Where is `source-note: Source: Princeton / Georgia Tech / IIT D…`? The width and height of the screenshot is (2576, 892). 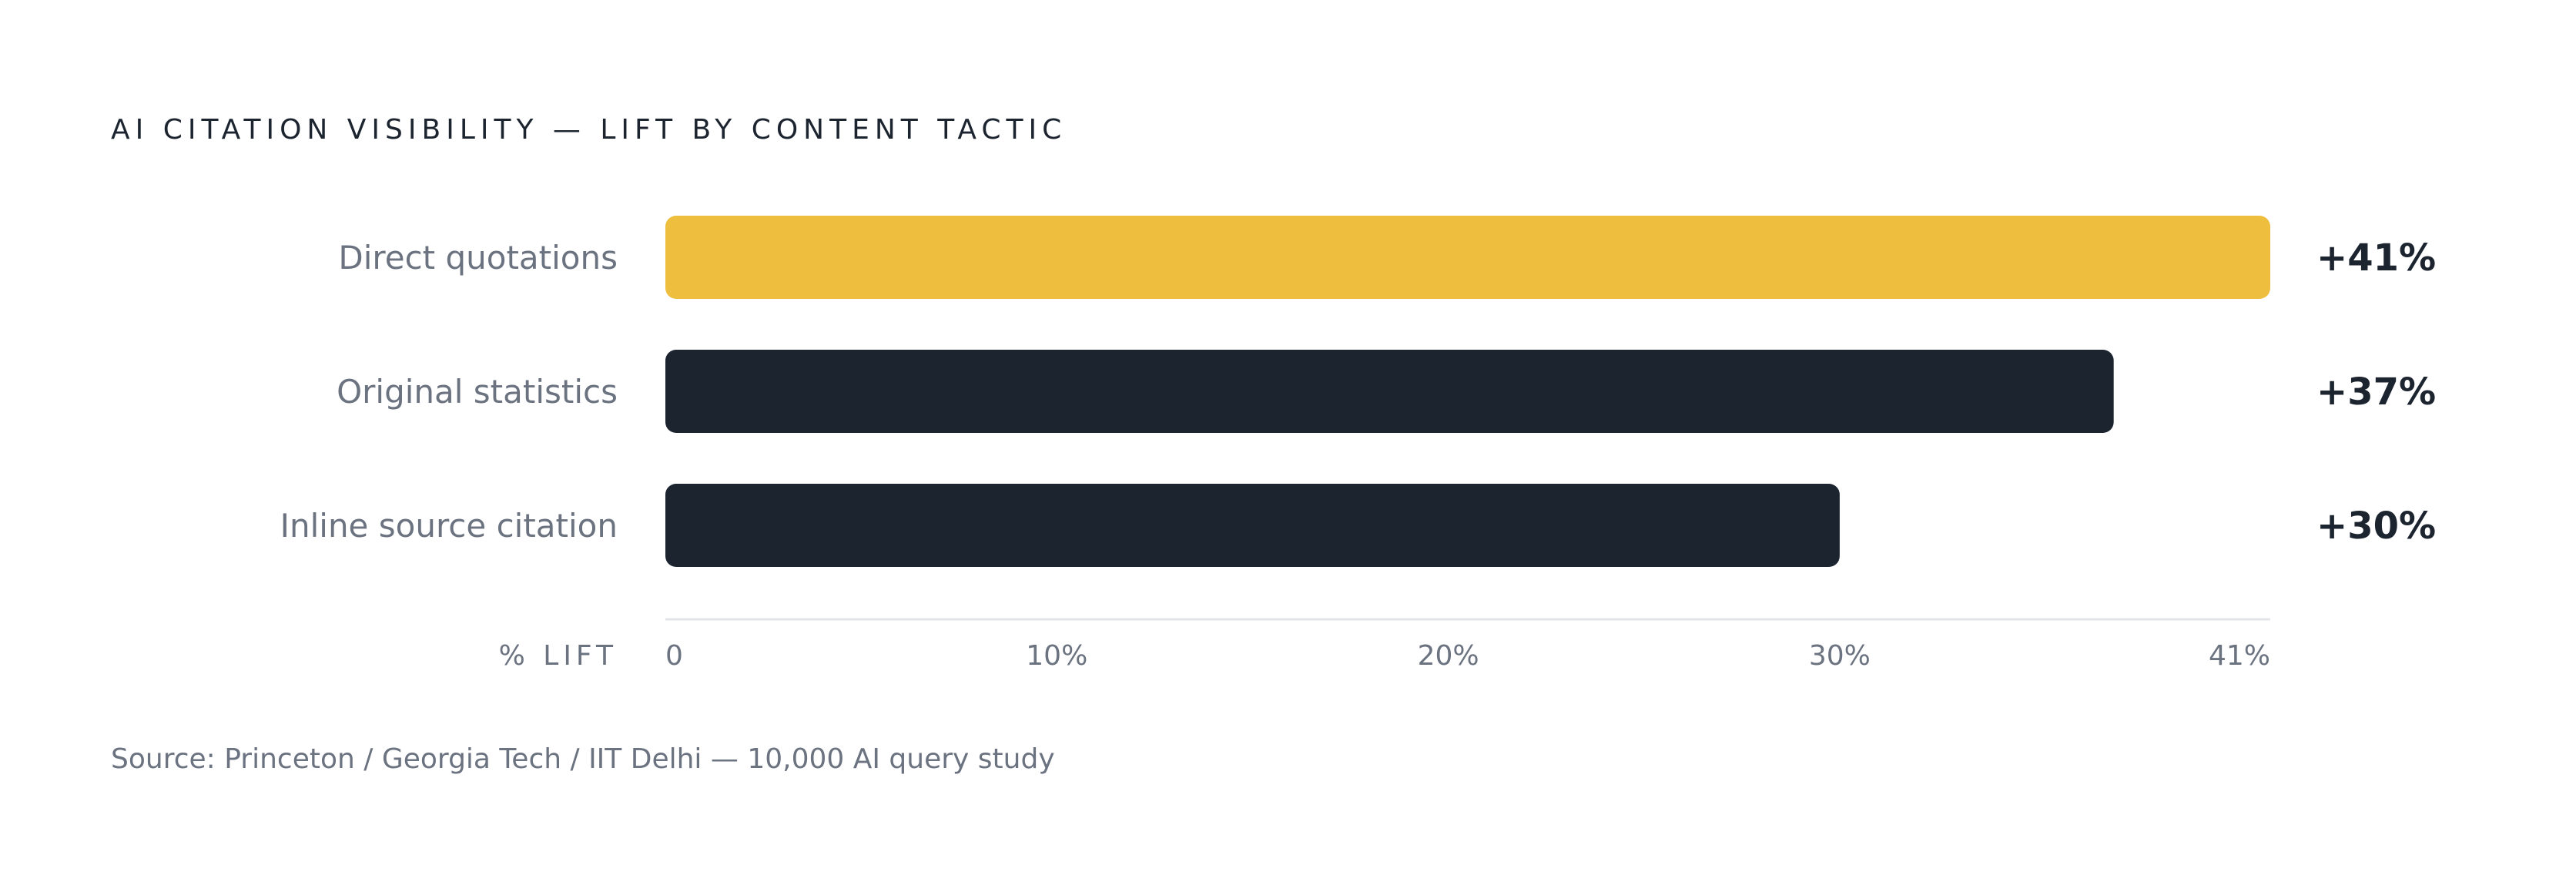 source-note: Source: Princeton / Georgia Tech / IIT D… is located at coordinates (583, 759).